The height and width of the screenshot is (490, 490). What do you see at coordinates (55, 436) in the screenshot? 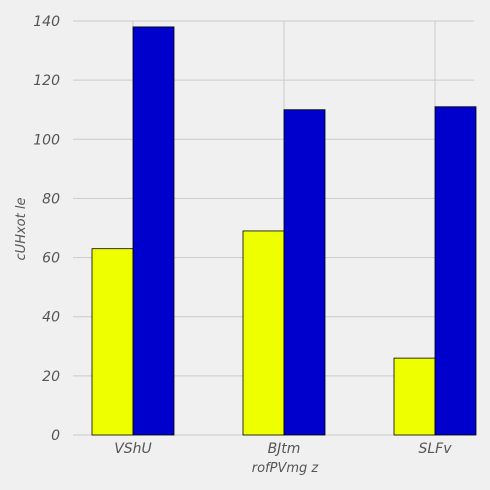
I see `y-tick-label: 0` at bounding box center [55, 436].